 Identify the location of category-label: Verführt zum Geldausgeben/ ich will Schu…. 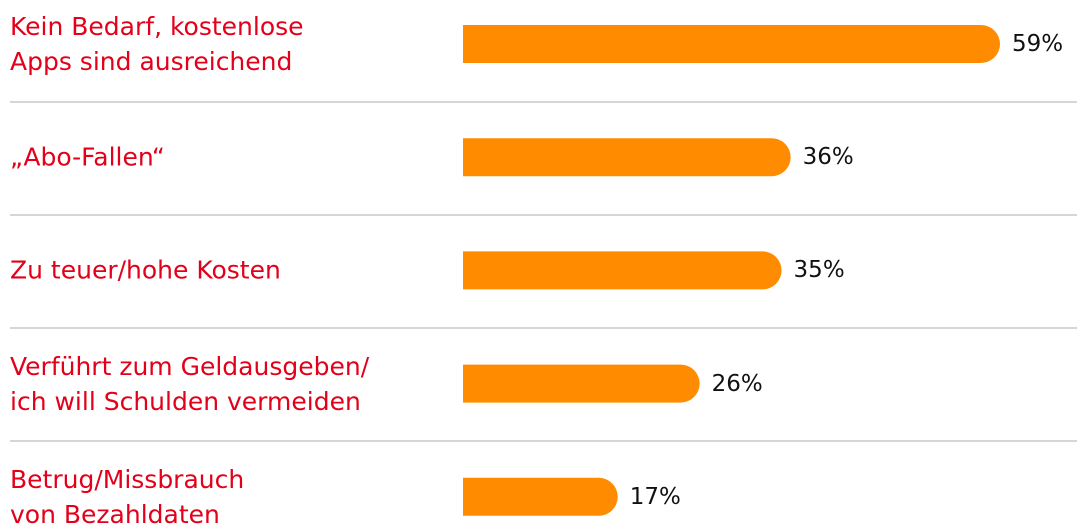
(190, 383).